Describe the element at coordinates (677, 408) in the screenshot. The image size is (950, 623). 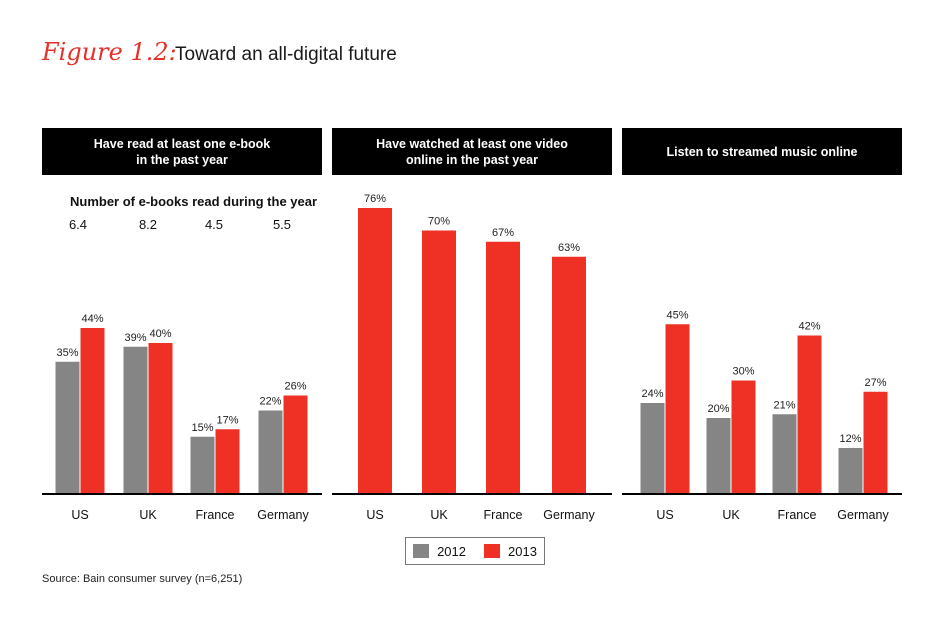
I see `bar-p3-us-2013` at that location.